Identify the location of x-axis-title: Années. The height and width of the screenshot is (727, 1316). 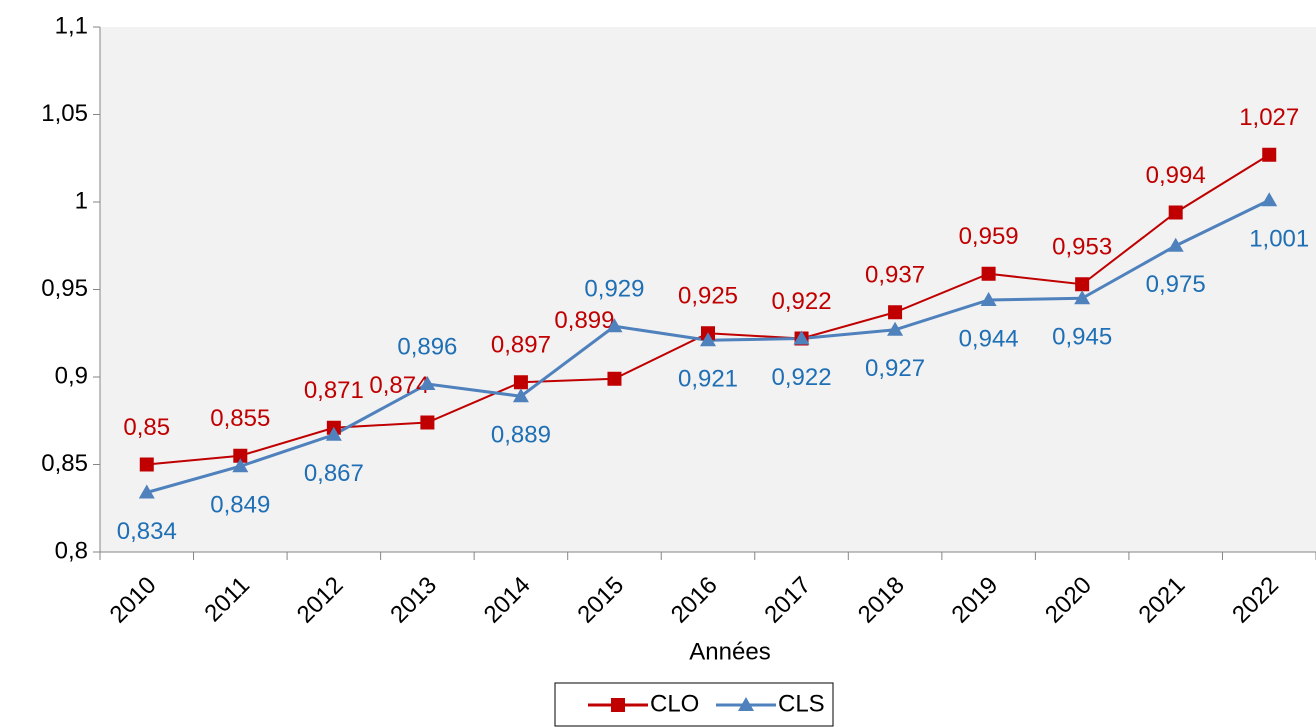
(729, 651).